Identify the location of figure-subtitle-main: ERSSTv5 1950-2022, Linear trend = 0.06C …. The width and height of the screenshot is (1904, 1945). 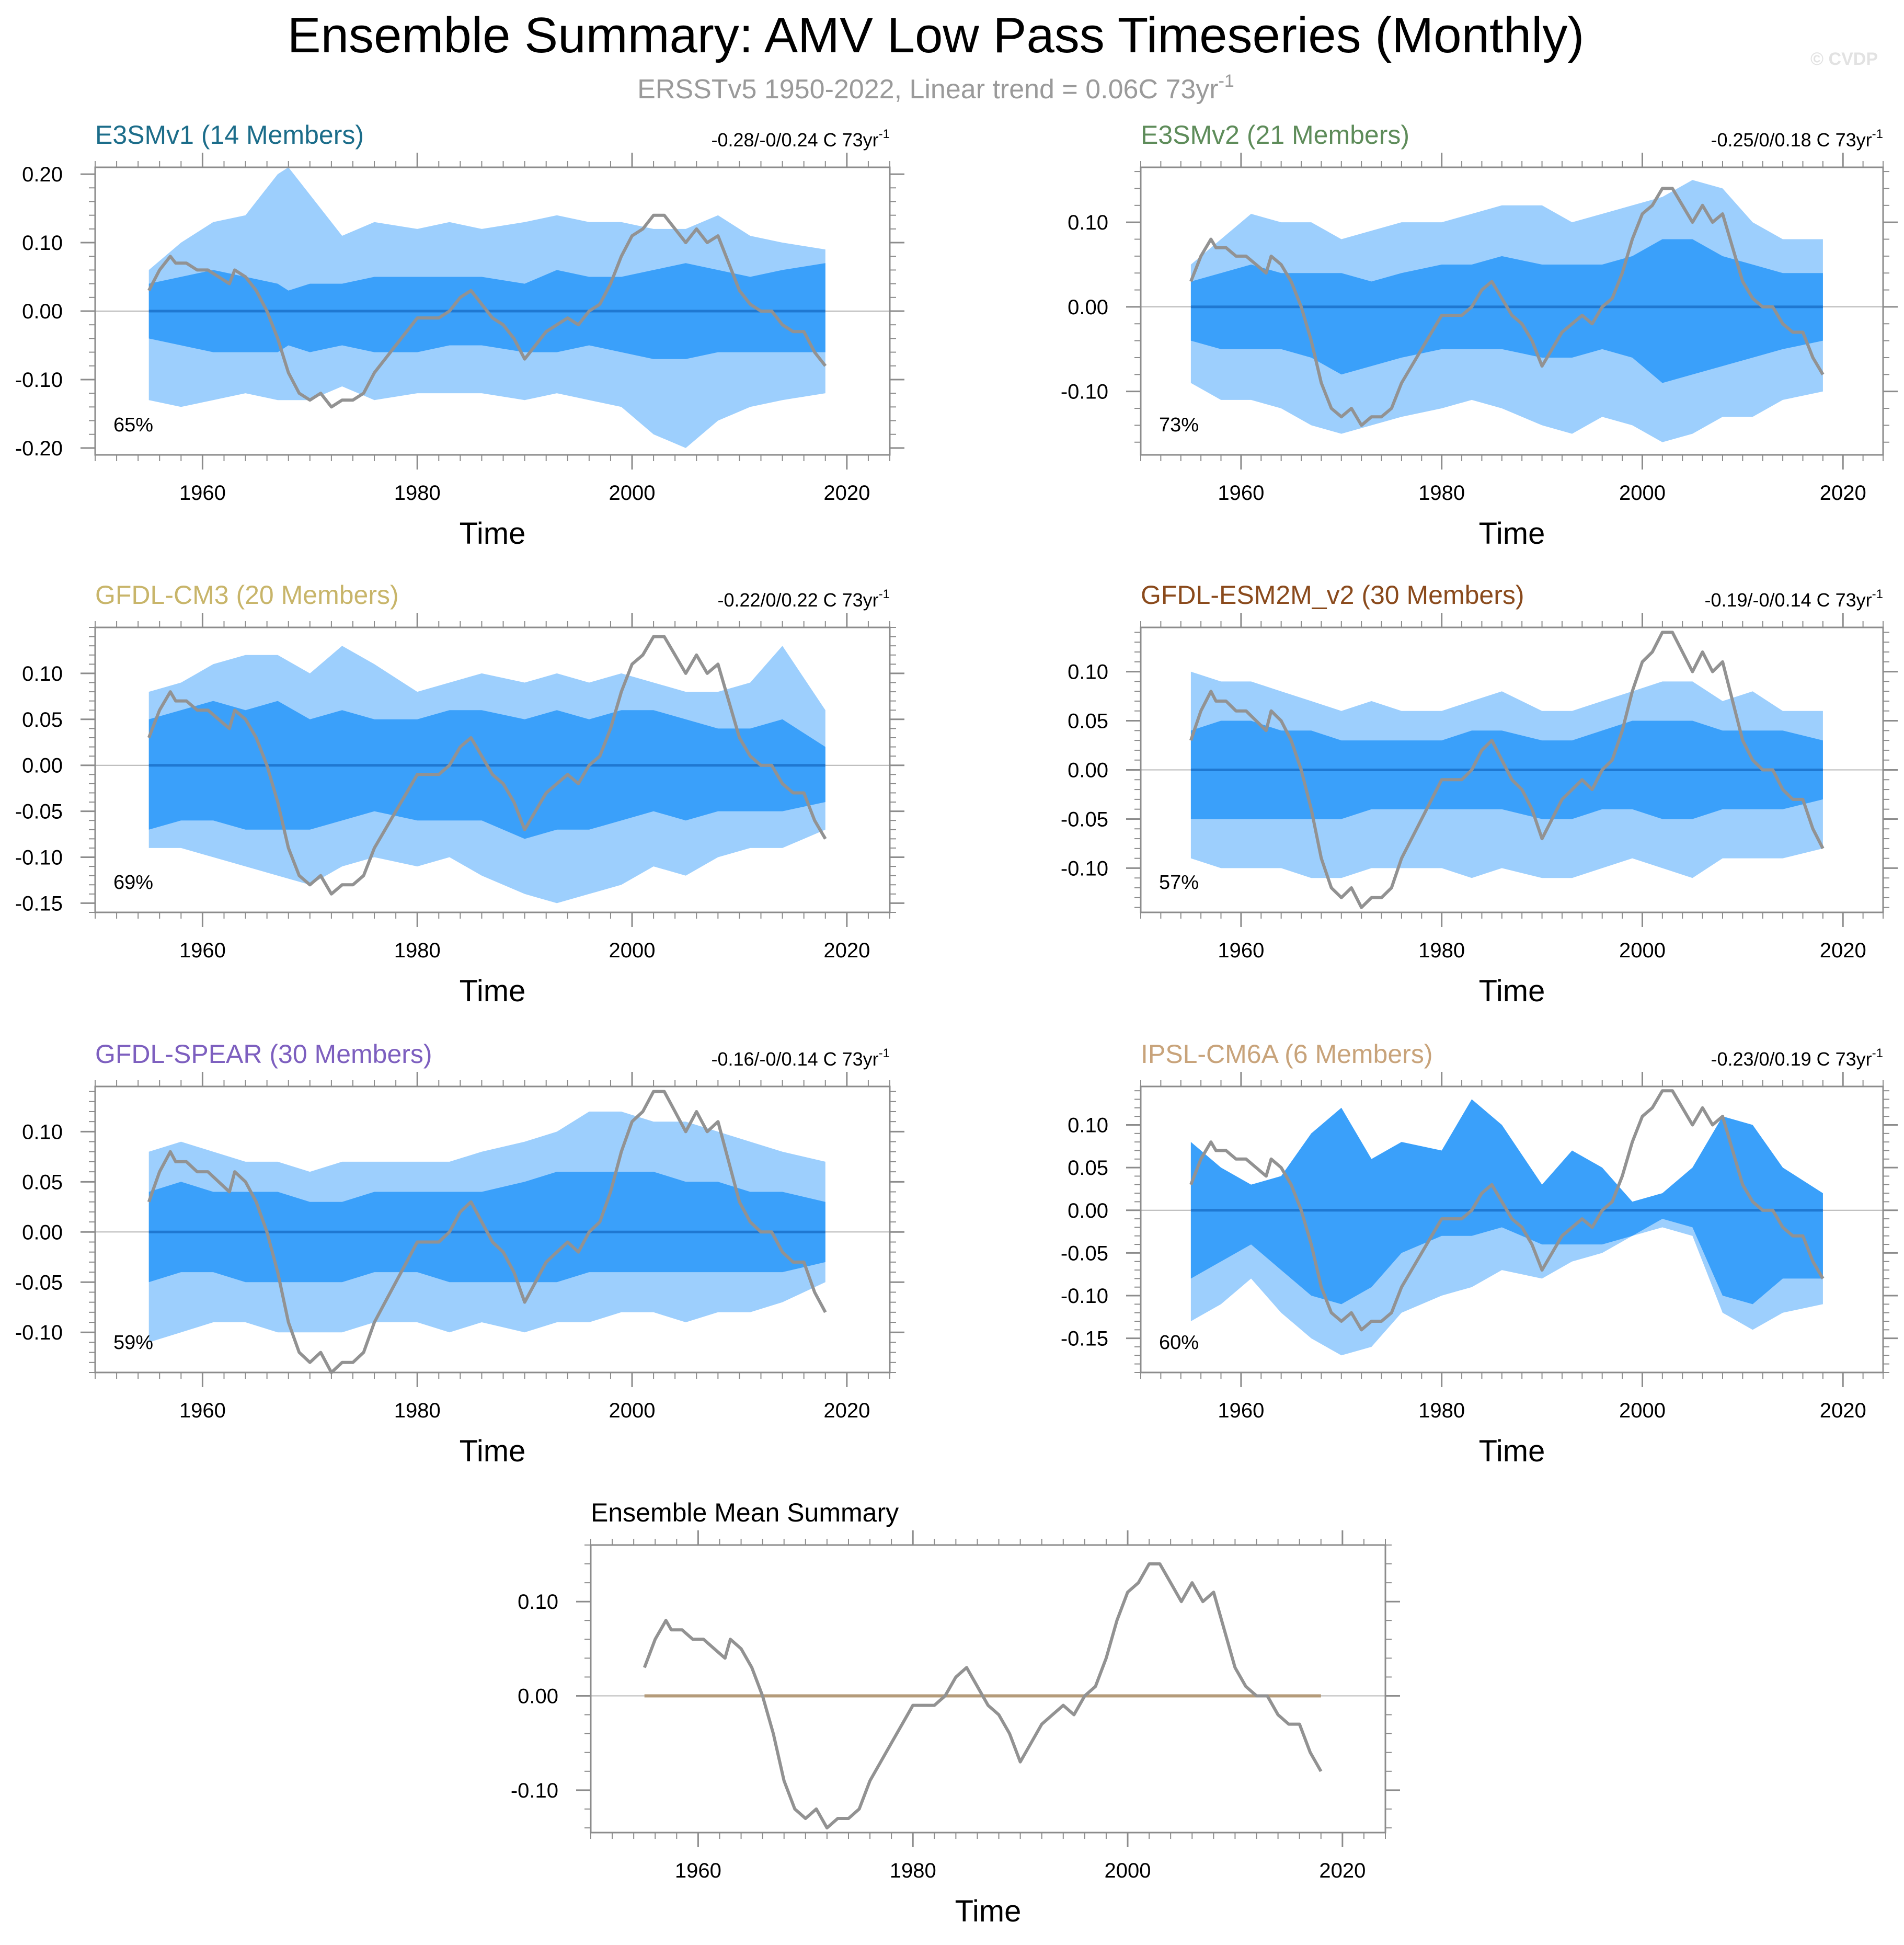
(928, 89).